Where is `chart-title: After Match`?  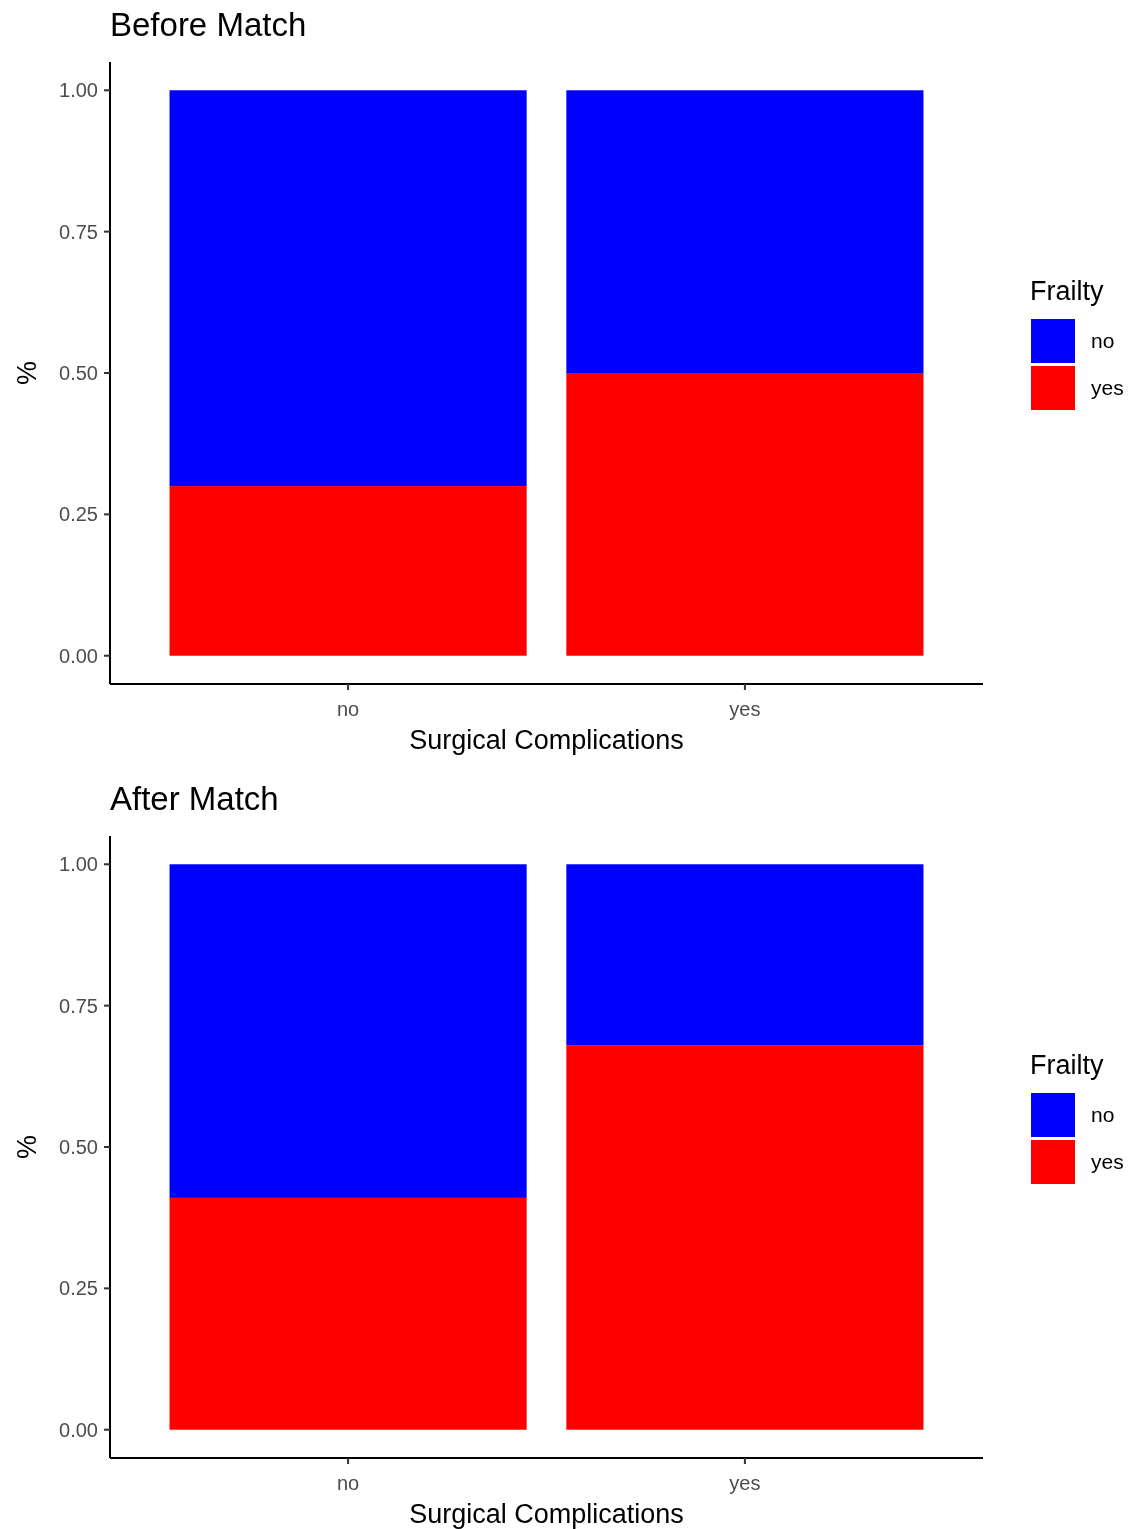 chart-title: After Match is located at coordinates (194, 798).